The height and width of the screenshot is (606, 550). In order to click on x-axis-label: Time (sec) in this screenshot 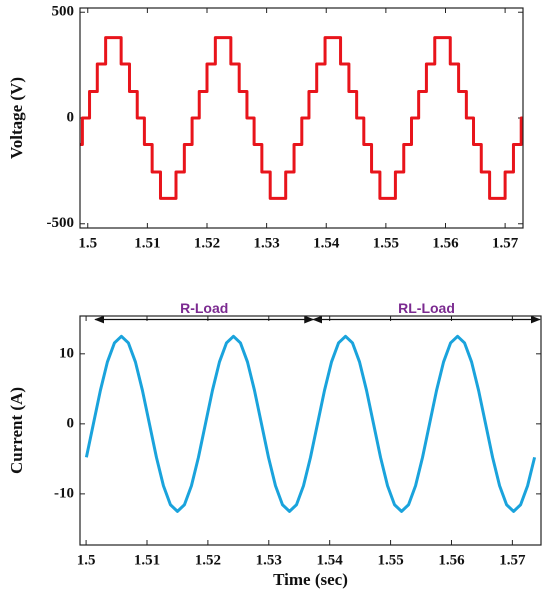, I will do `click(310, 579)`.